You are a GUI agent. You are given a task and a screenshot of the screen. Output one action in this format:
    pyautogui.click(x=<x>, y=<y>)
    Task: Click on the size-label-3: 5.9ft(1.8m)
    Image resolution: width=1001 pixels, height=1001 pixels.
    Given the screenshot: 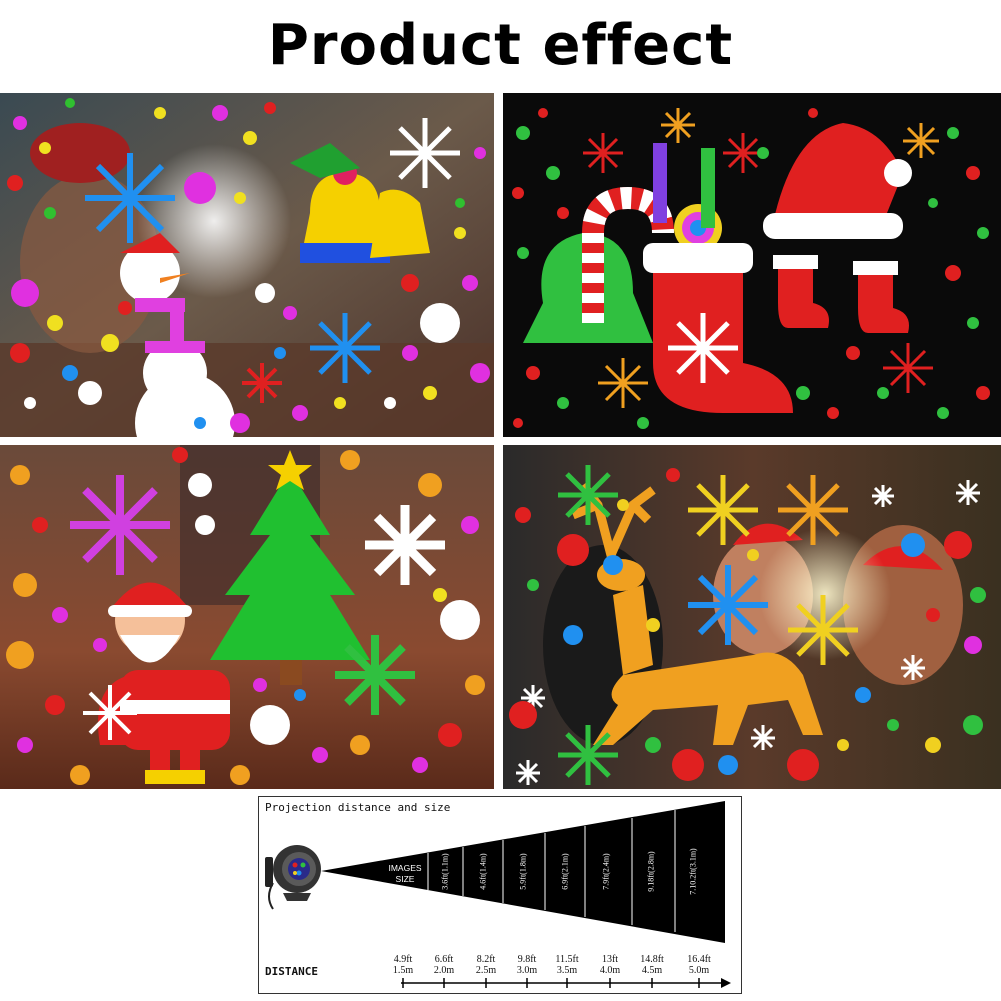 What is the action you would take?
    pyautogui.click(x=523, y=871)
    